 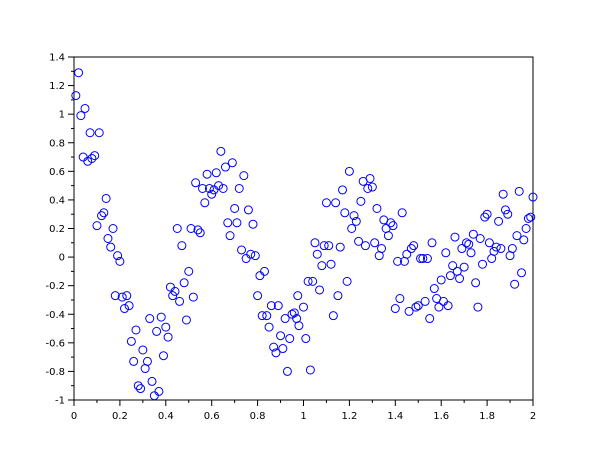 I want to click on y-tick-label: 0.2, so click(x=57, y=229).